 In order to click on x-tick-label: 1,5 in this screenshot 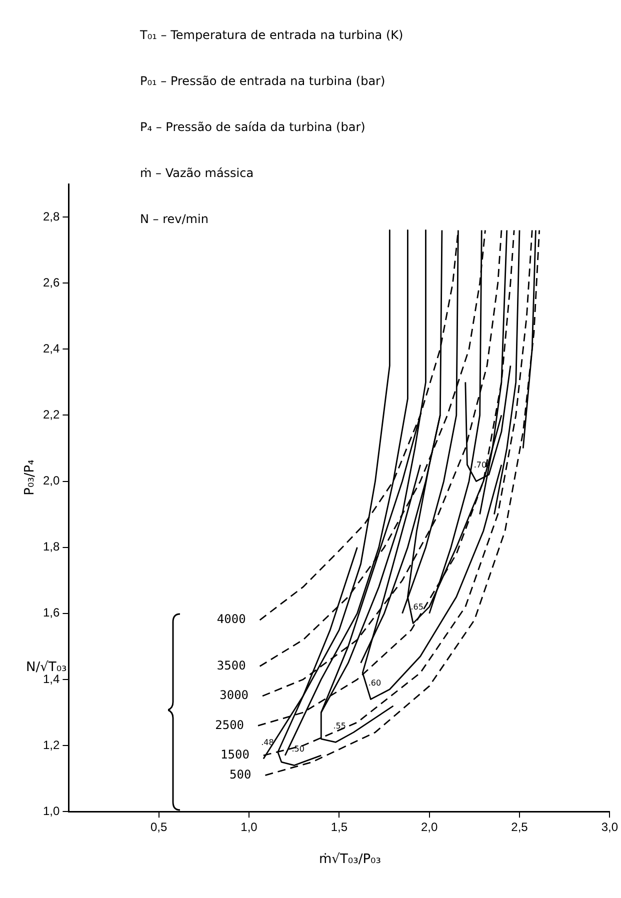, I will do `click(339, 827)`.